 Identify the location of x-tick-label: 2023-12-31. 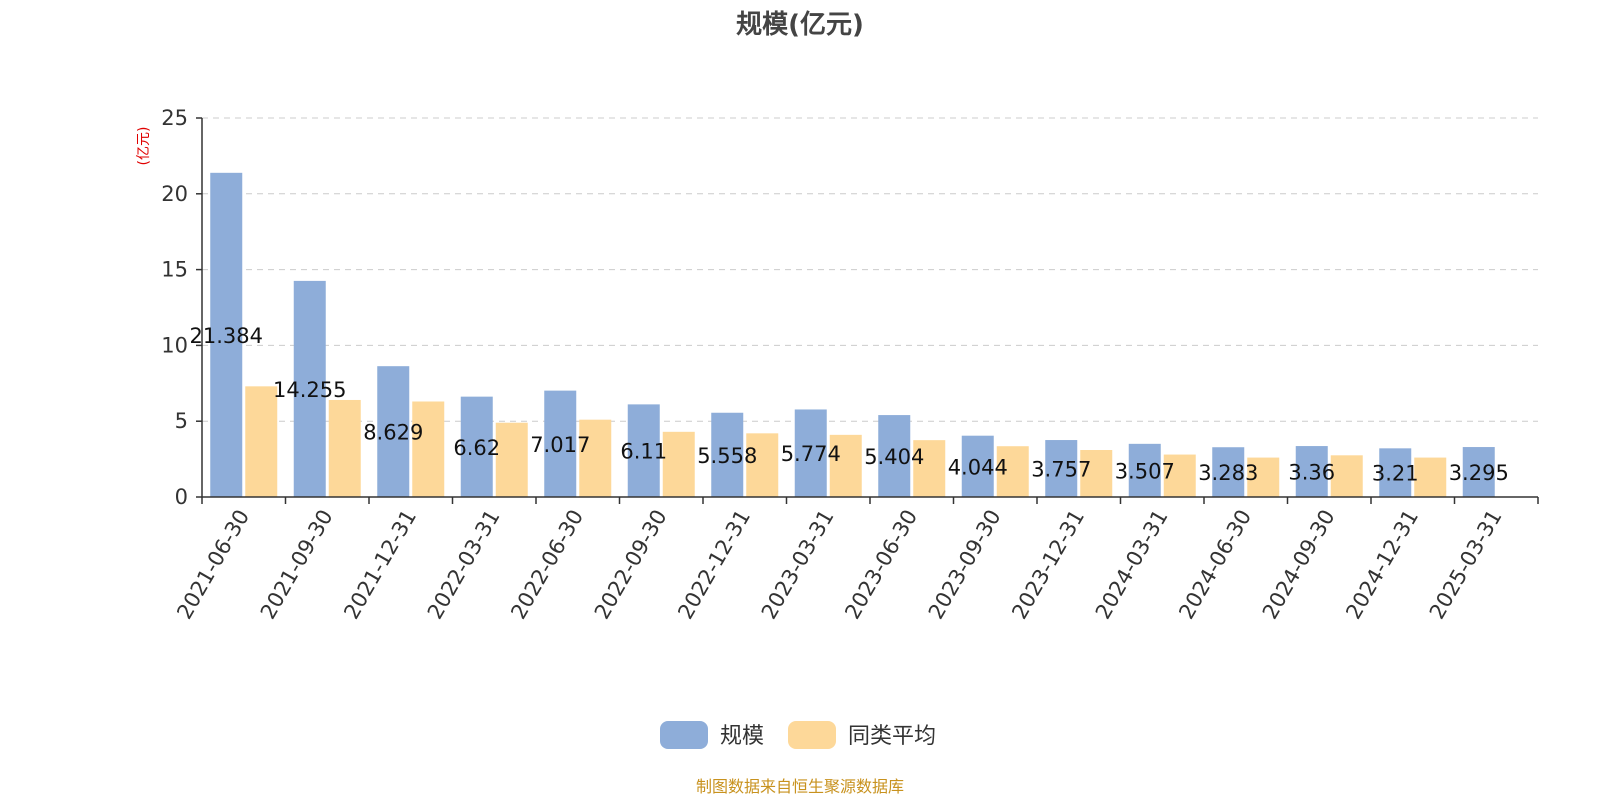
(1048, 565).